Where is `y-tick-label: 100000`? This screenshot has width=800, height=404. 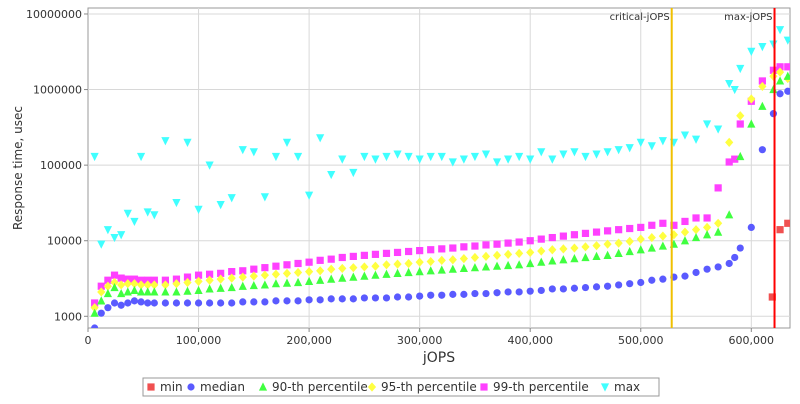 y-tick-label: 100000 is located at coordinates (61, 165).